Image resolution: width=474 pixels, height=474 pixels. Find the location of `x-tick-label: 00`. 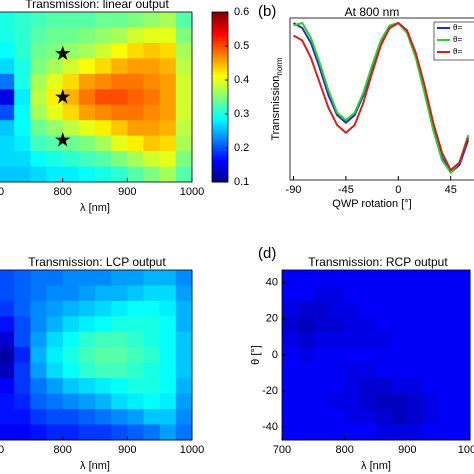

x-tick-label: 00 is located at coordinates (2, 450).